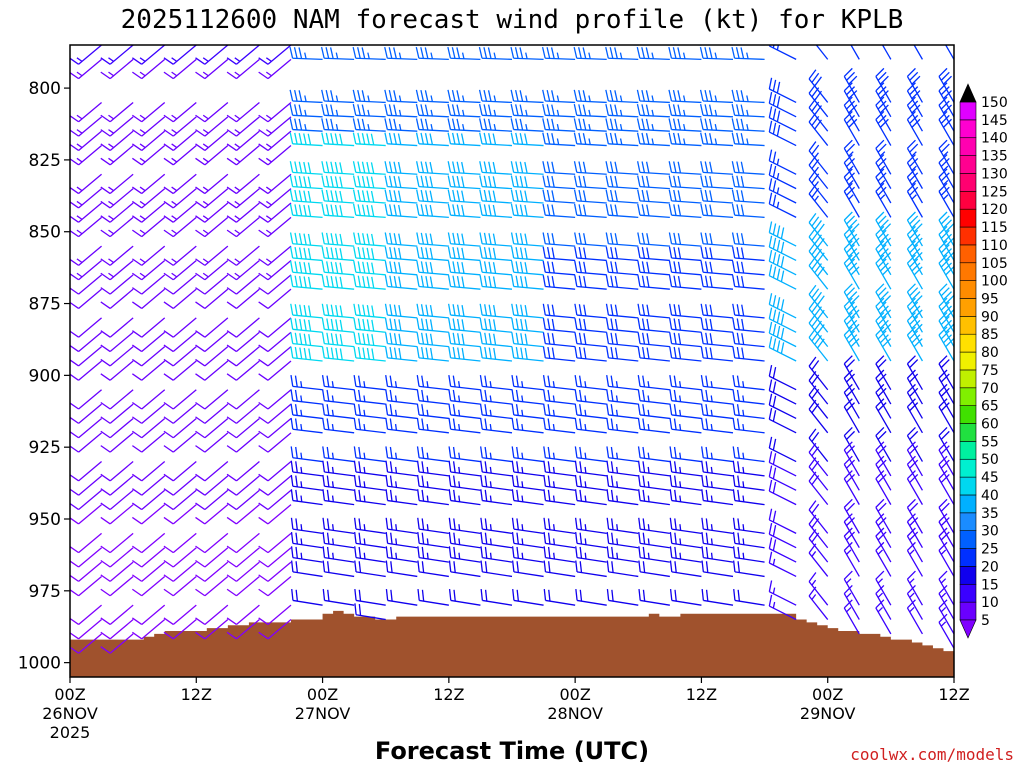 This screenshot has height=768, width=1024. What do you see at coordinates (70, 732) in the screenshot?
I see `x-year-label: 2025` at bounding box center [70, 732].